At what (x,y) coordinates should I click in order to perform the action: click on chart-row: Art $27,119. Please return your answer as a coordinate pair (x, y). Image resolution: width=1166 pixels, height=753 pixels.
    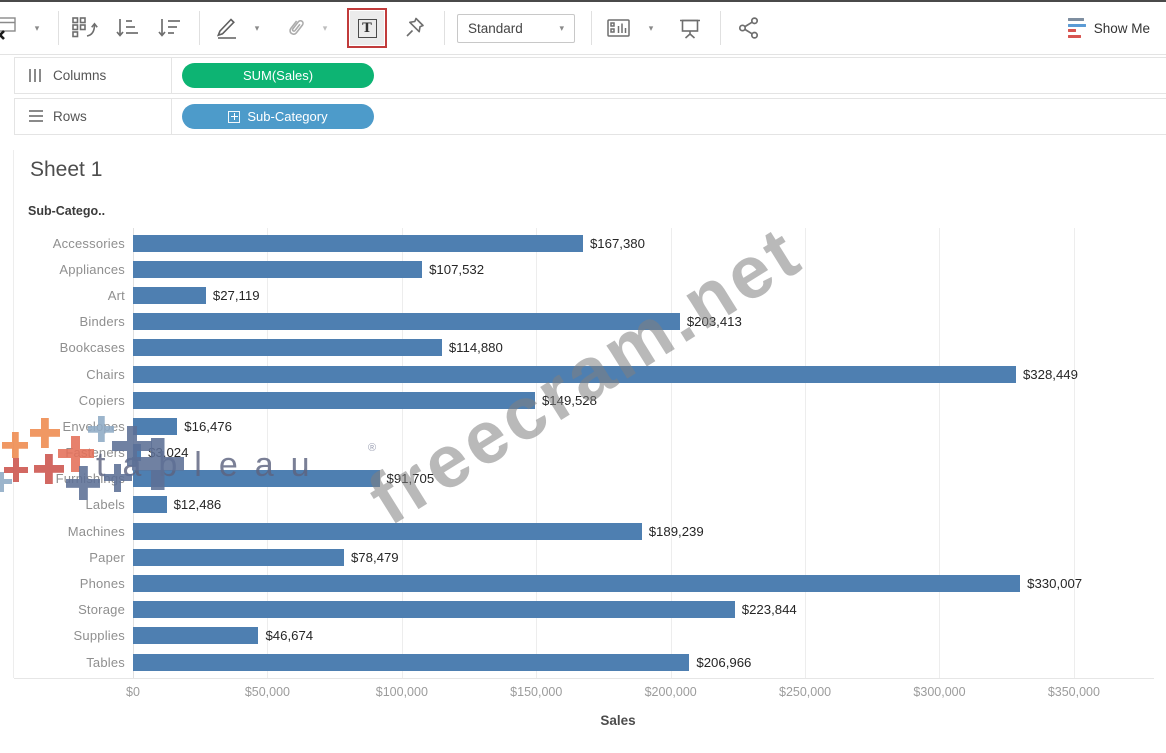
    Looking at the image, I should click on (555, 295).